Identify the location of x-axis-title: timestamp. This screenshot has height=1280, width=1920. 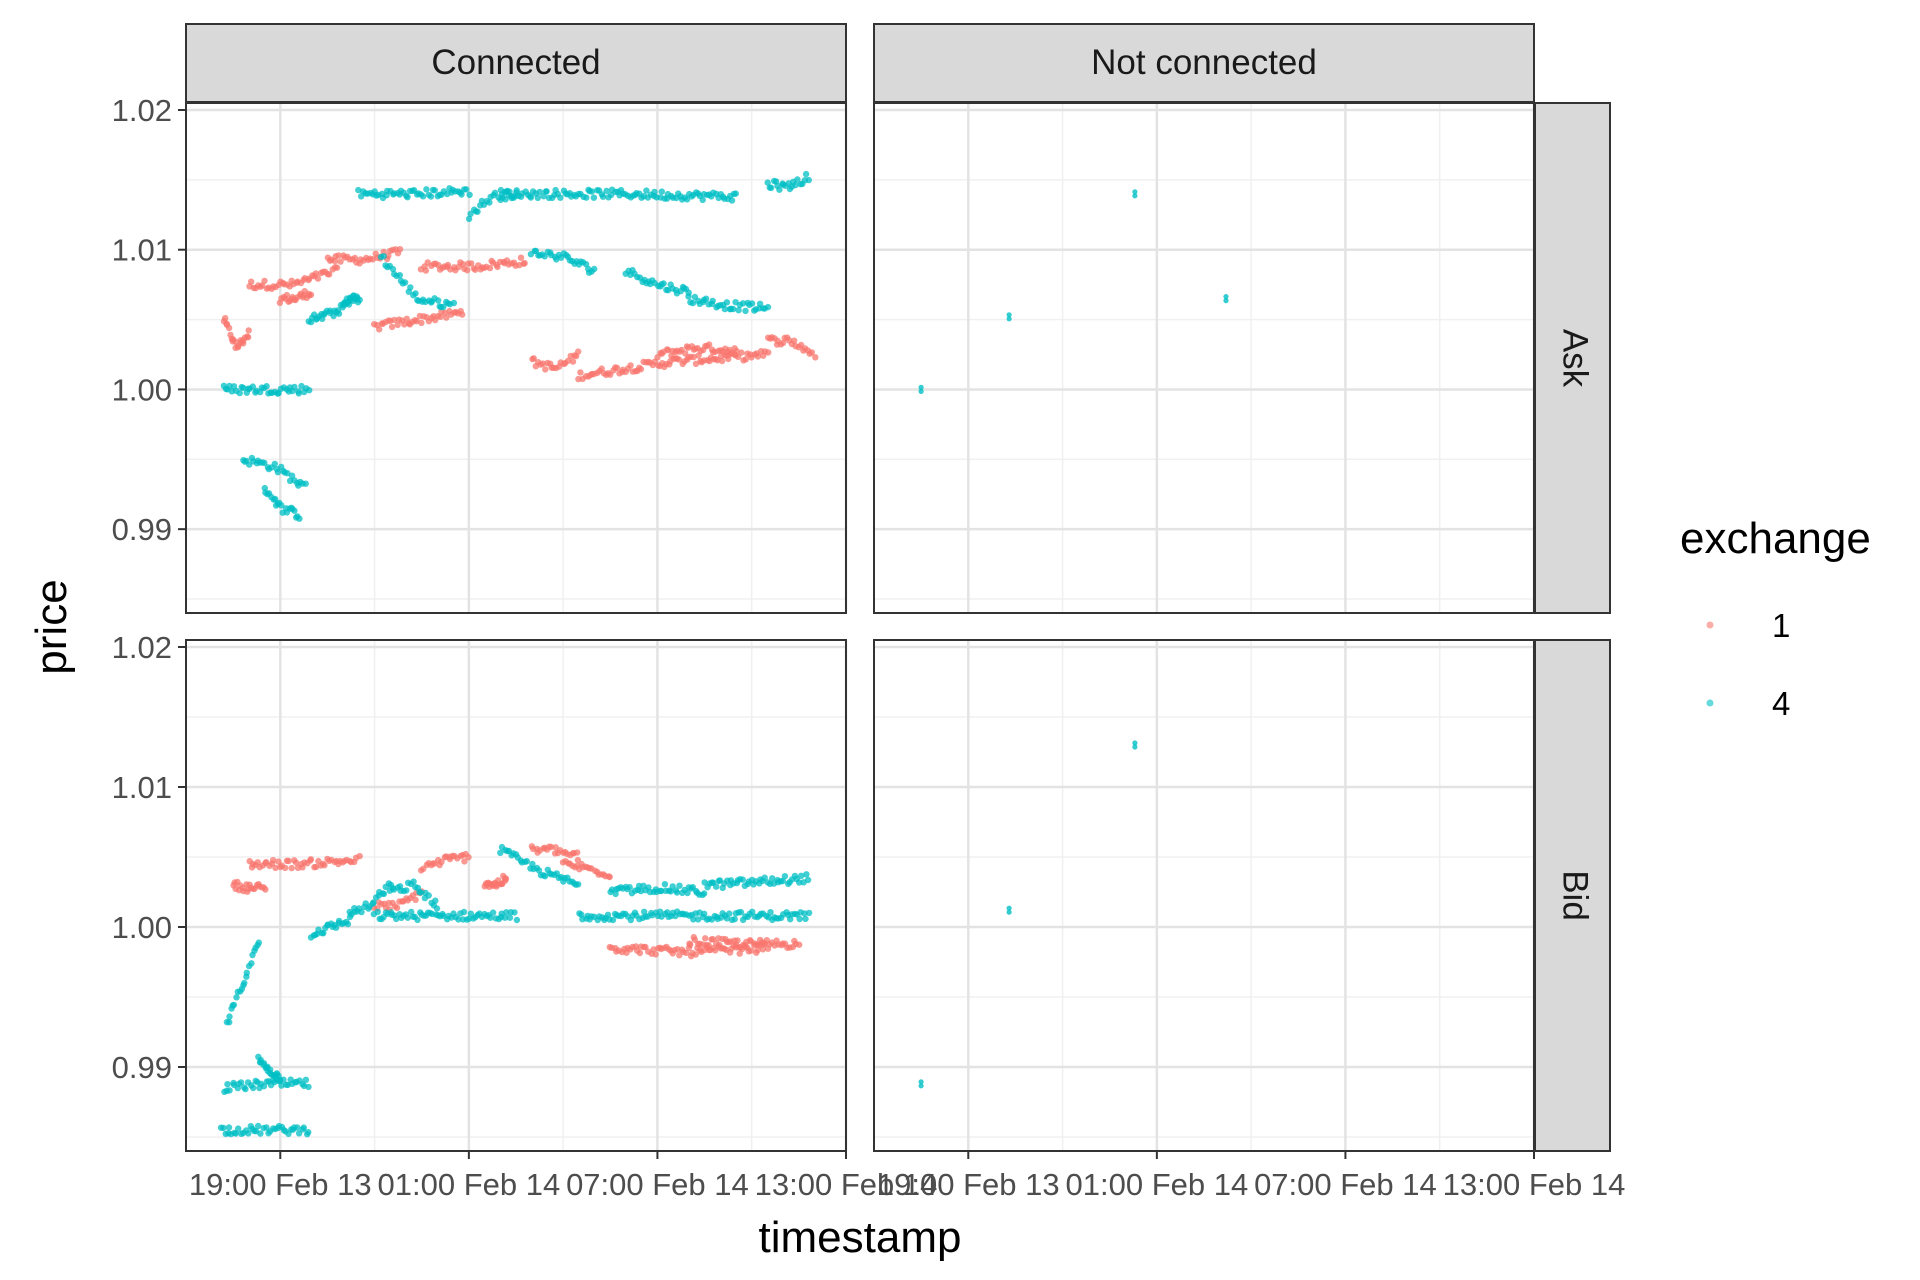
(860, 1237).